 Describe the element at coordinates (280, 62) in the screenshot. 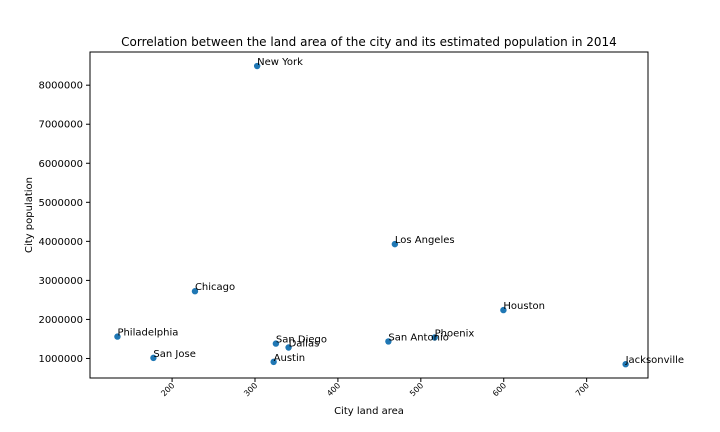

I see `point-label: New York` at that location.